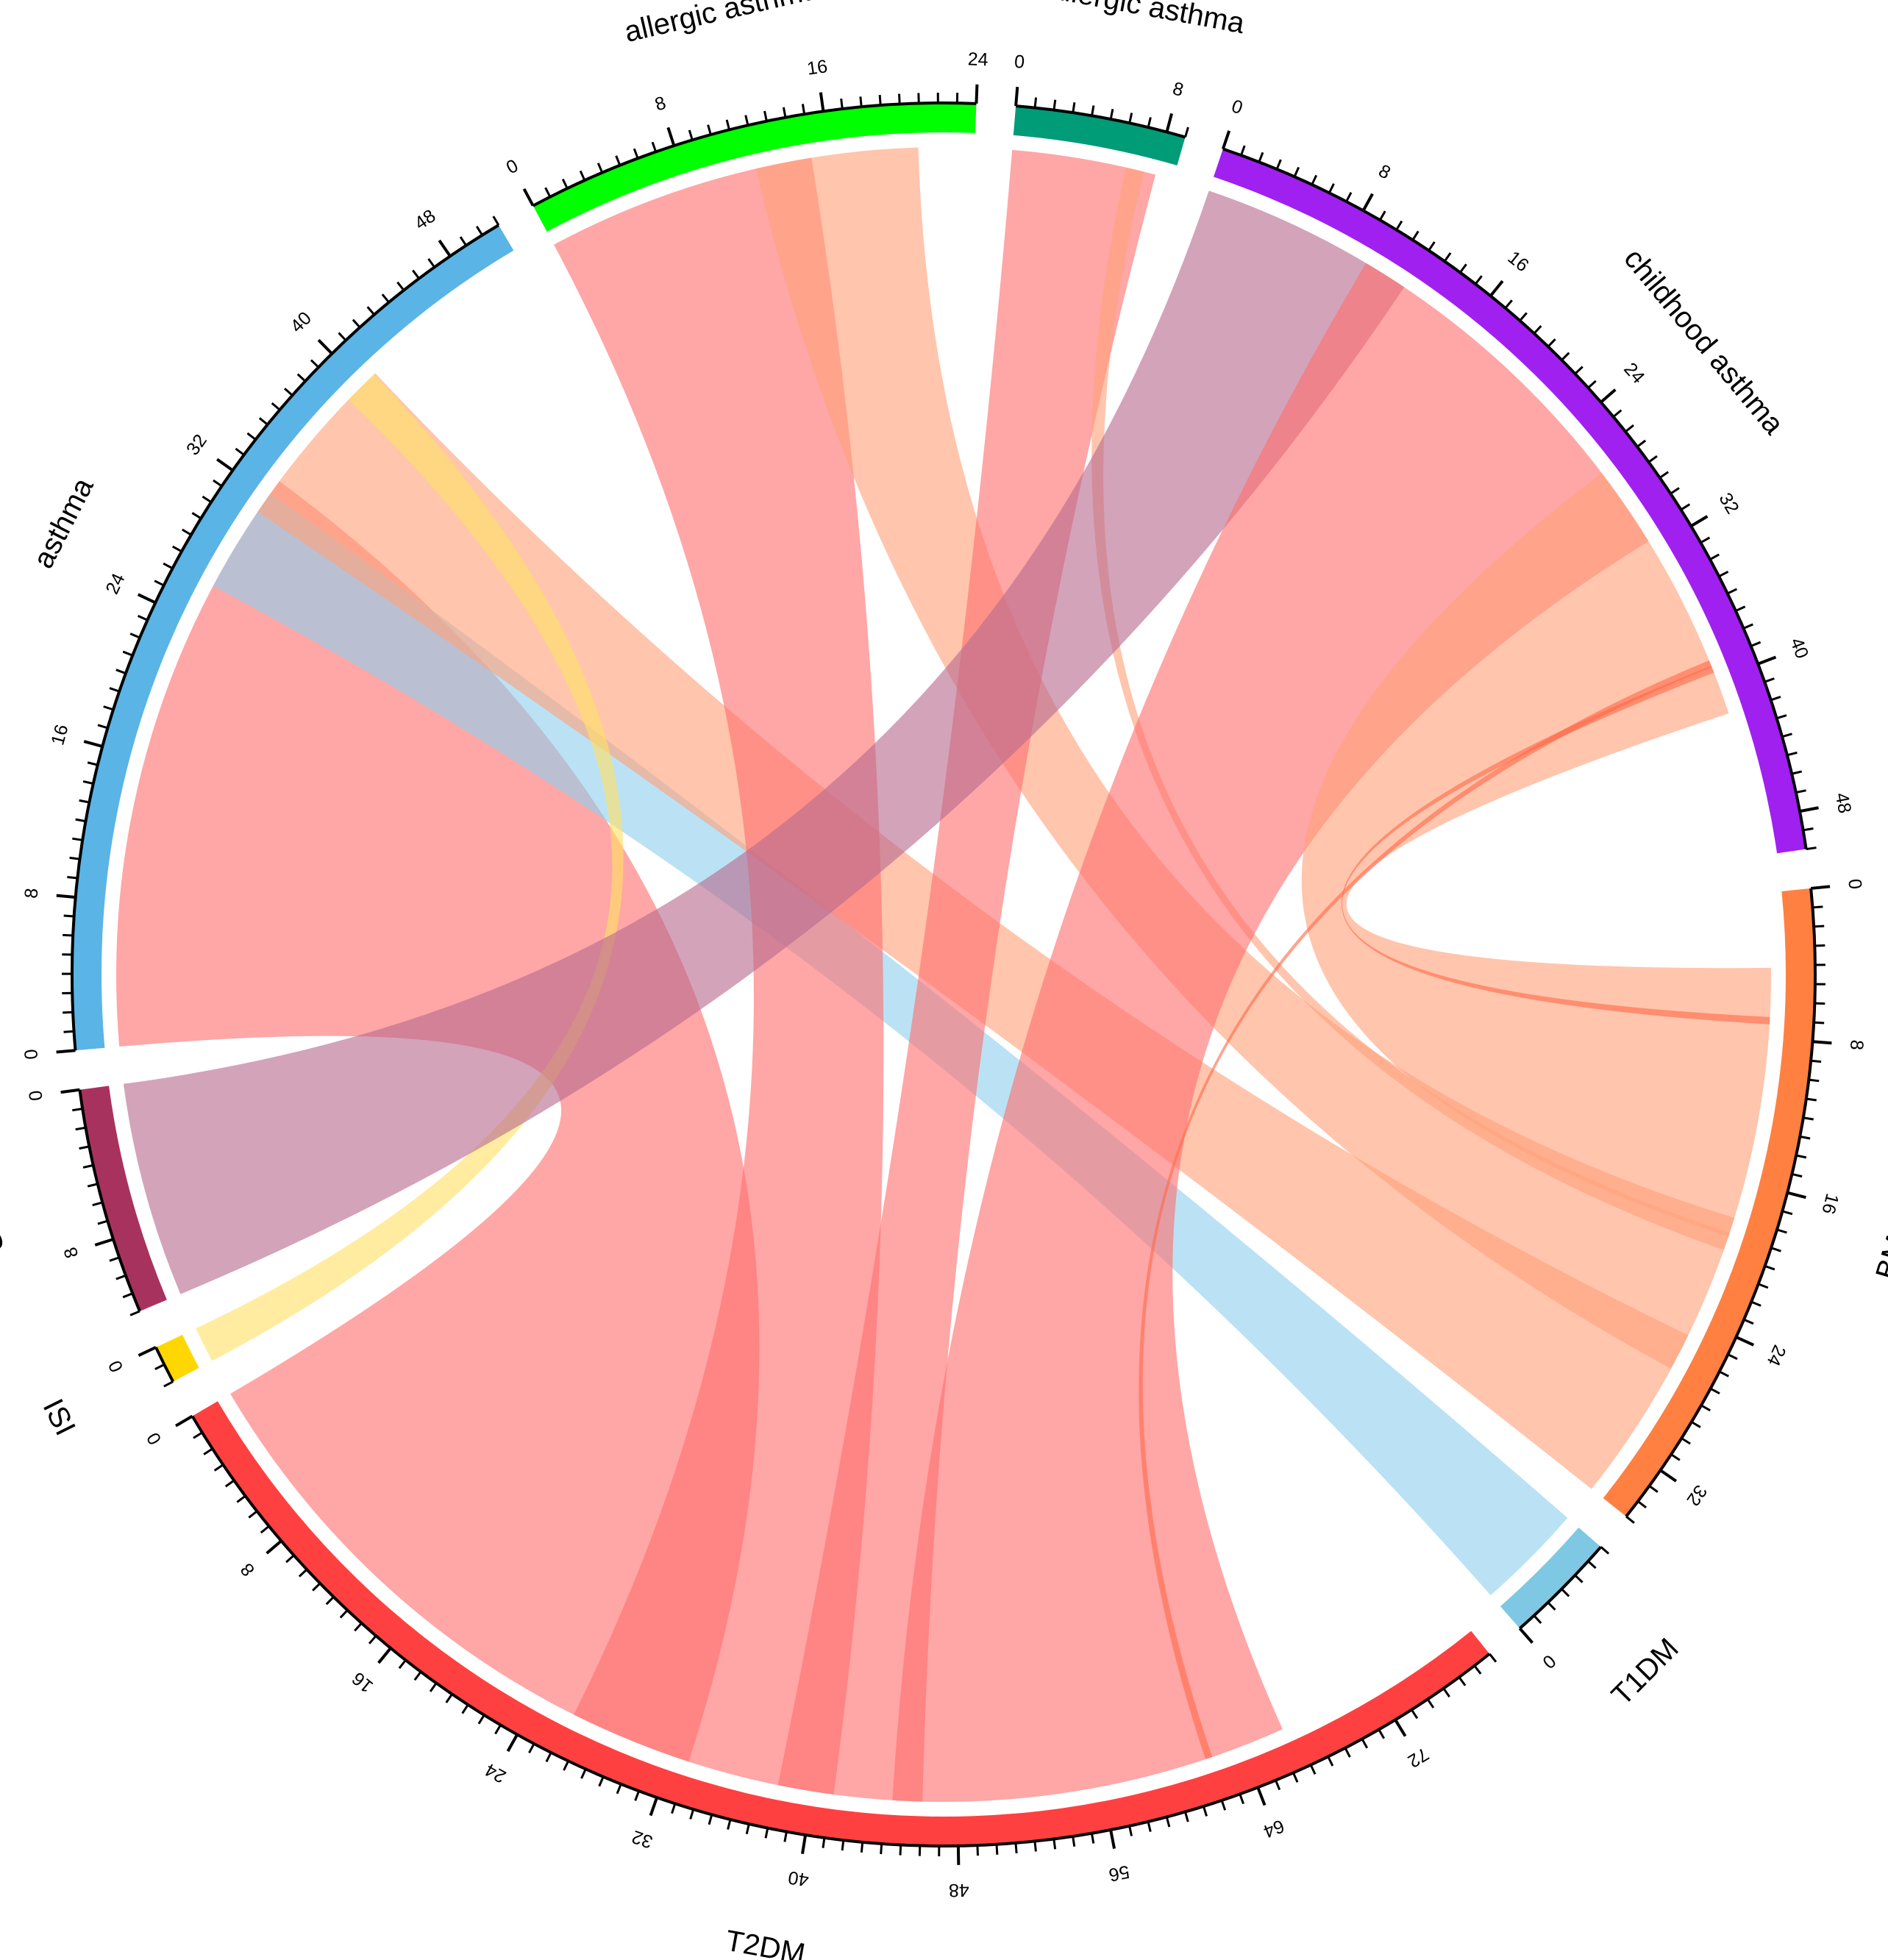 The height and width of the screenshot is (1960, 1888). What do you see at coordinates (1728, 503) in the screenshot?
I see `tick-label-childhood-32: 32` at bounding box center [1728, 503].